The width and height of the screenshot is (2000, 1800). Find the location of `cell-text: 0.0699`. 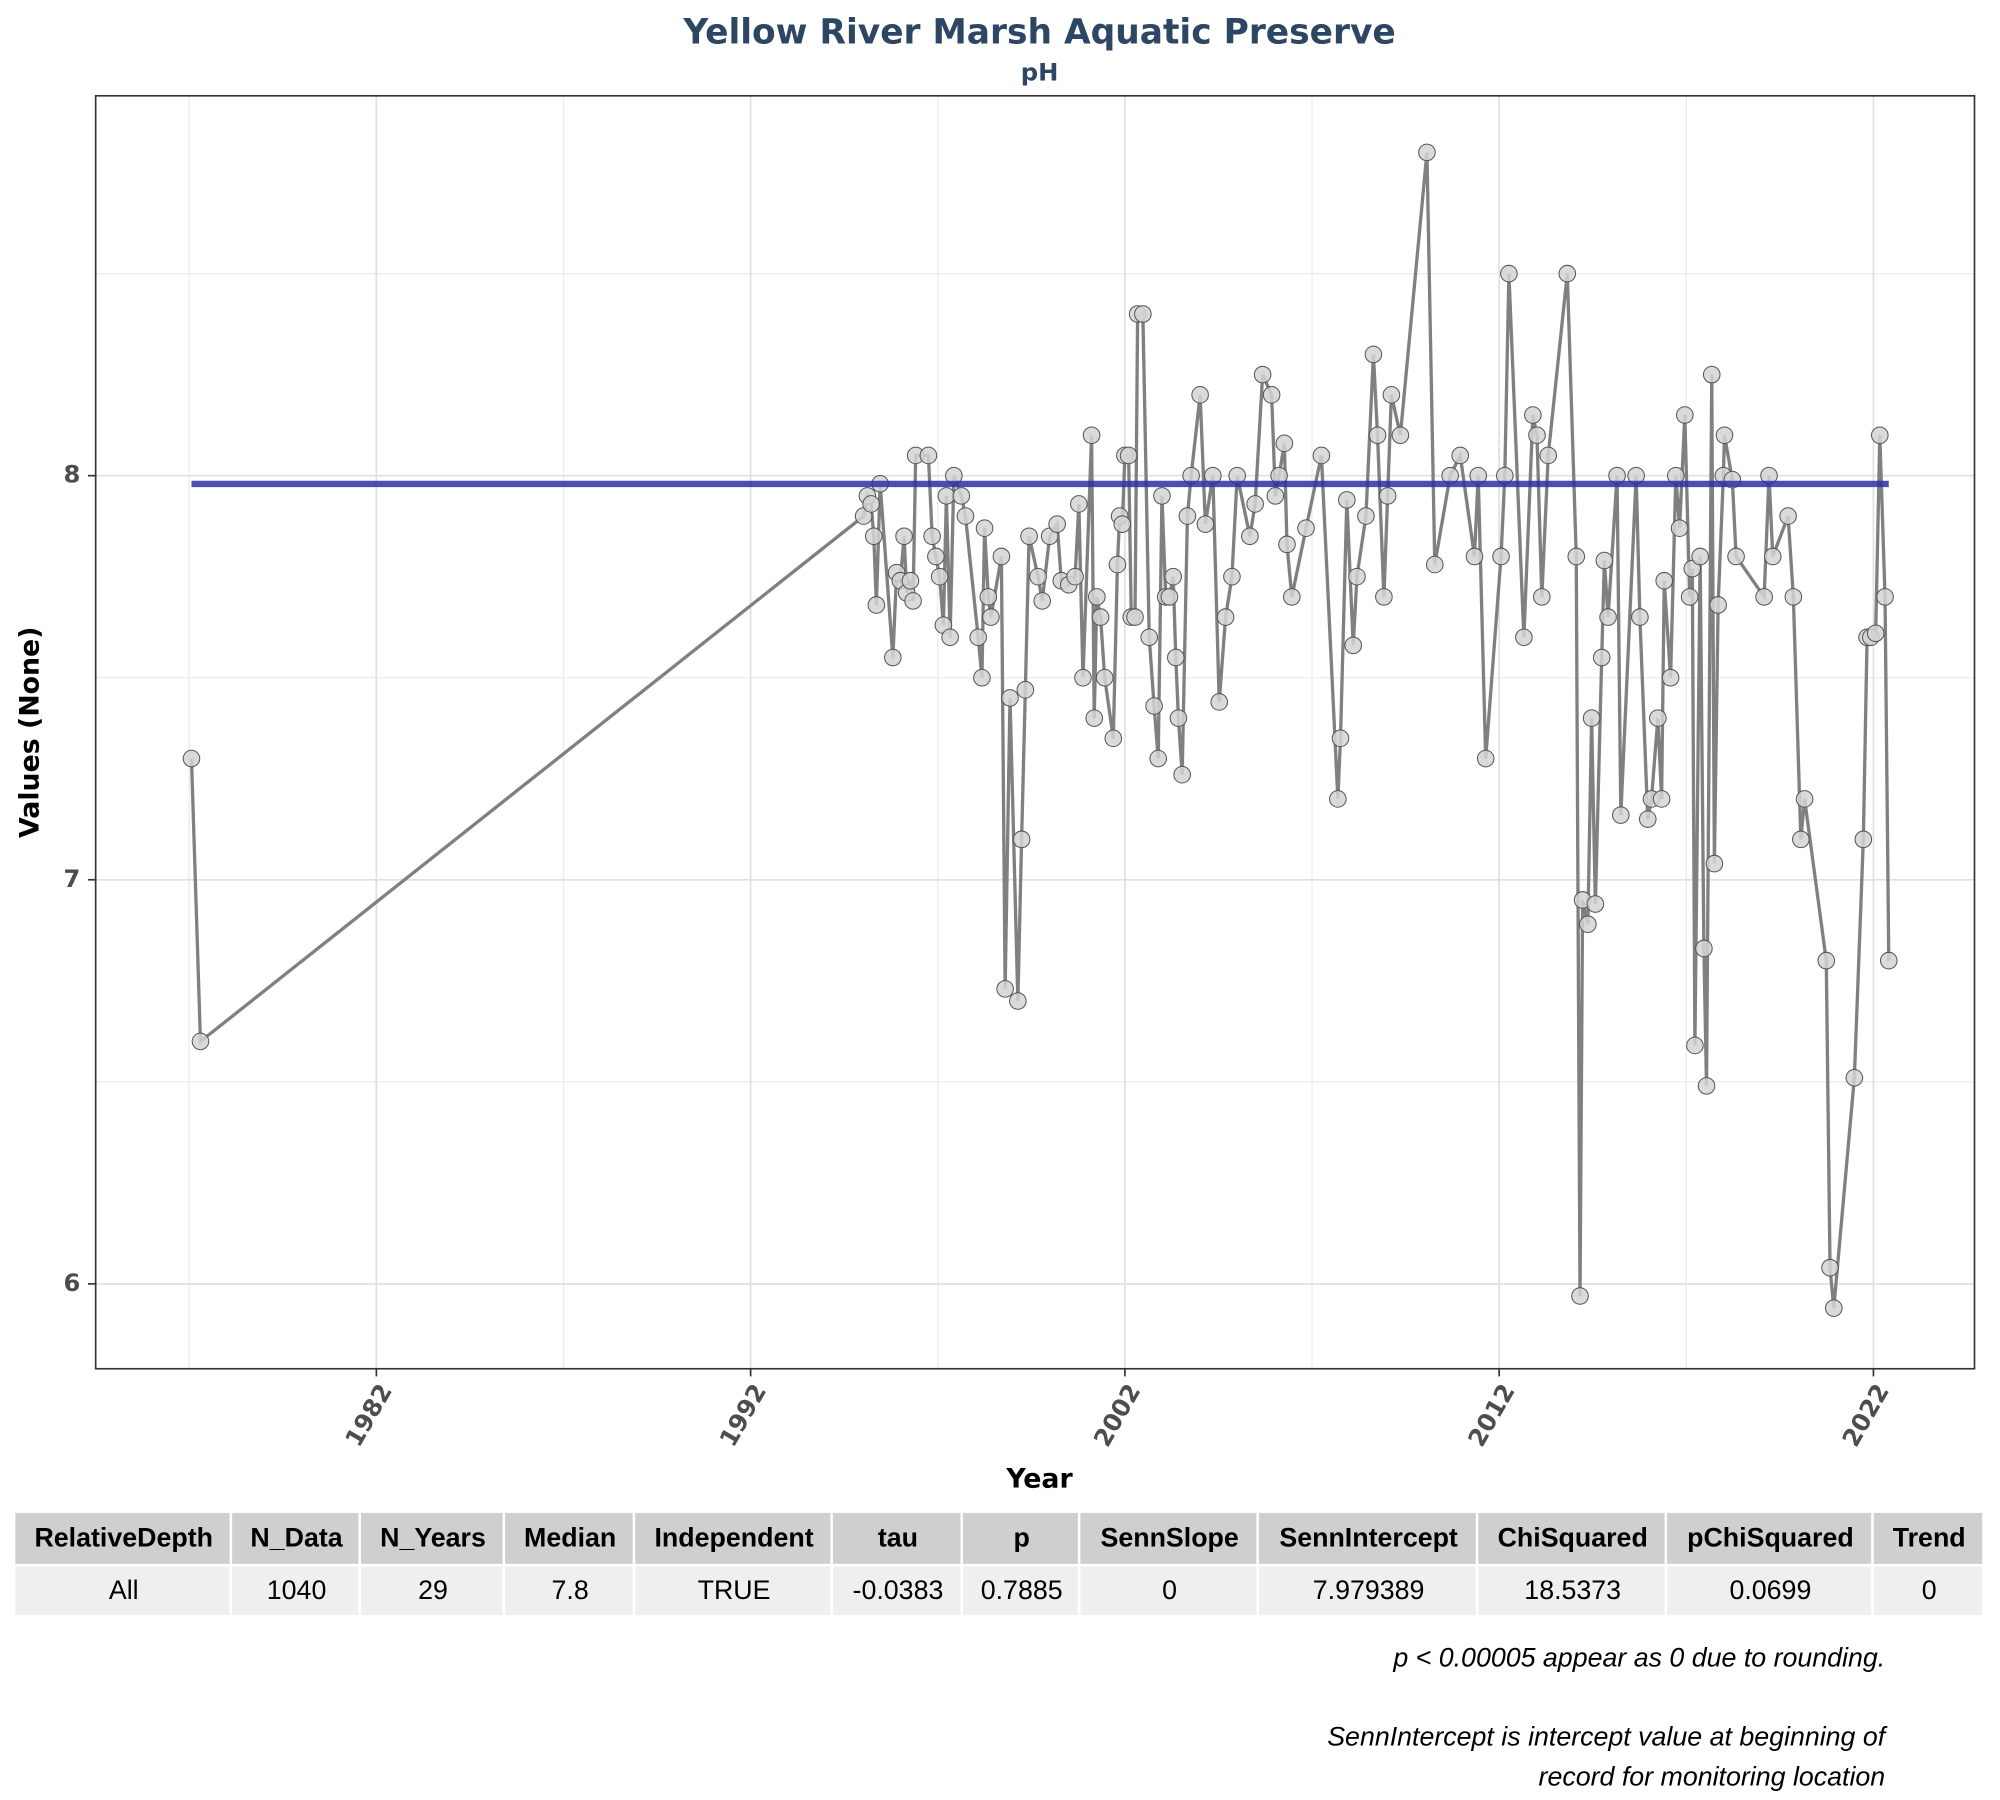

cell-text: 0.0699 is located at coordinates (1770, 1590).